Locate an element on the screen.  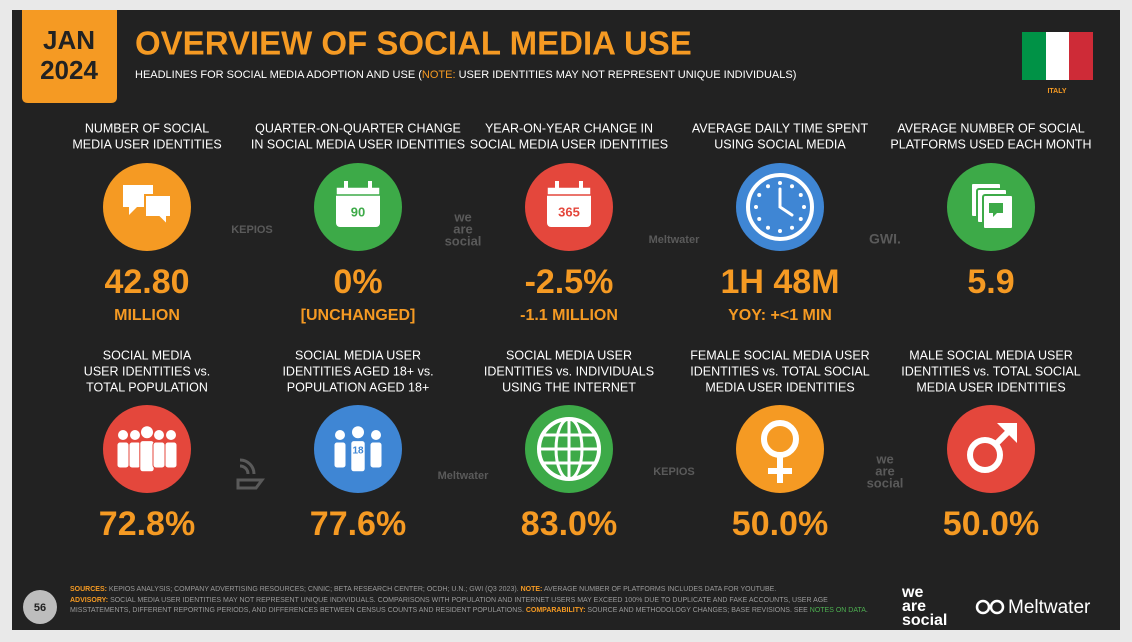
stat-icon: 18 is located at coordinates (358, 449).